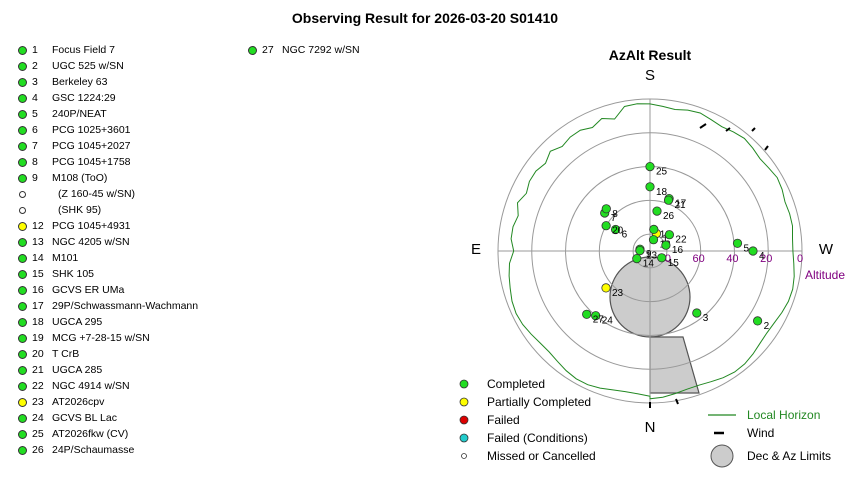 This screenshot has height=480, width=850. What do you see at coordinates (38, 370) in the screenshot?
I see `object-number: 21` at bounding box center [38, 370].